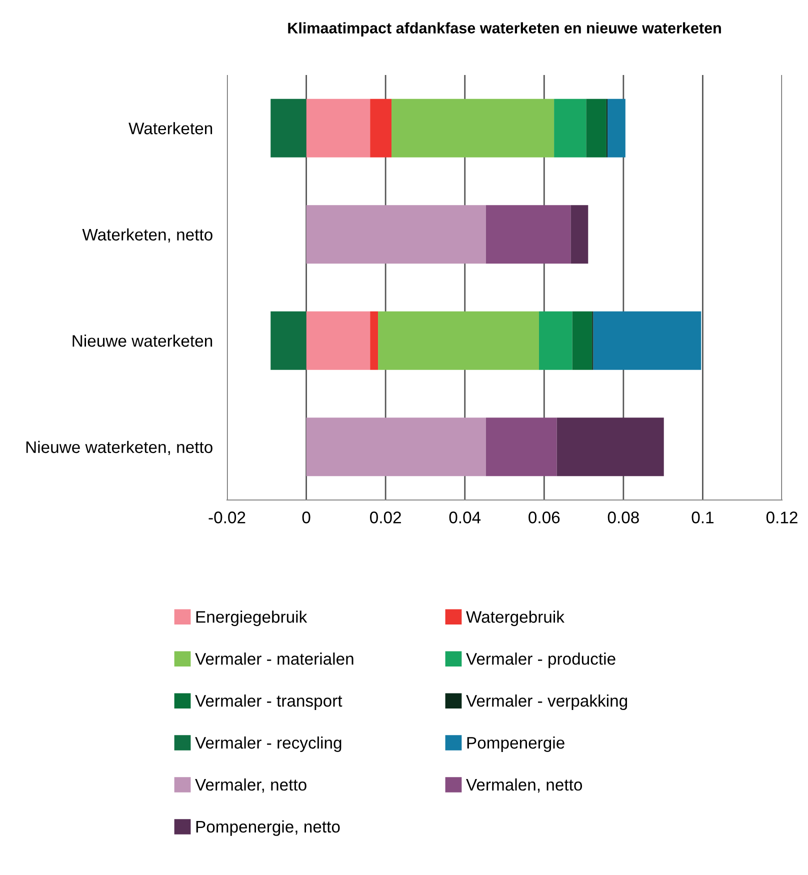 Image resolution: width=808 pixels, height=875 pixels. Describe the element at coordinates (147, 235) in the screenshot. I see `y-tick-label: Waterketen, netto` at that location.